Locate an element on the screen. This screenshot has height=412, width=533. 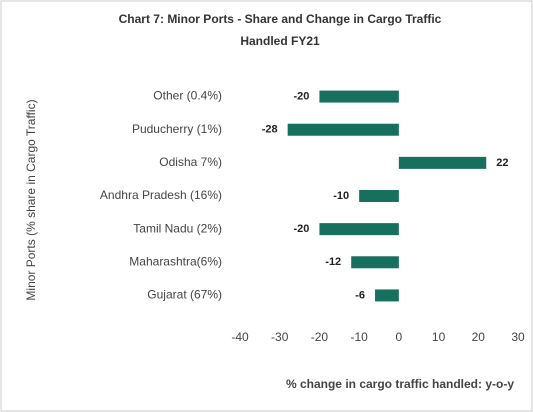
y-tick-label: Puducherry (1%) is located at coordinates (177, 129).